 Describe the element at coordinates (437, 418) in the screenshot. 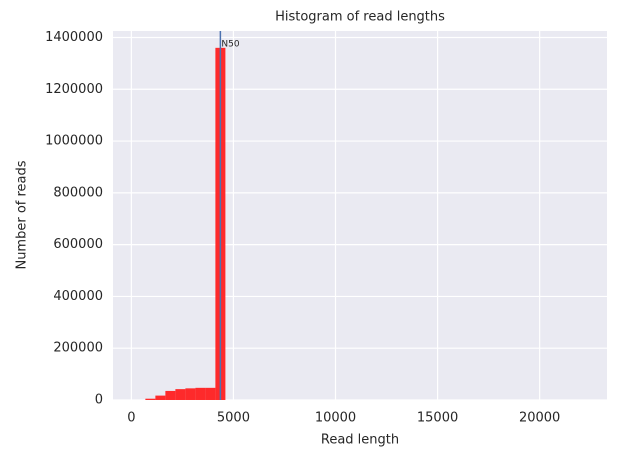

I see `x-tick-label: 15000` at that location.